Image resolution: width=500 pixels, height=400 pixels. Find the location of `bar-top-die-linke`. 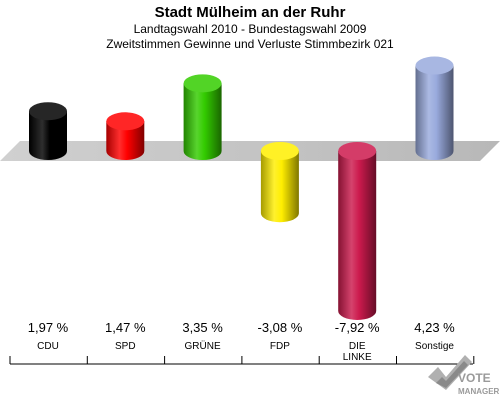

bar-top-die-linke is located at coordinates (357, 151).